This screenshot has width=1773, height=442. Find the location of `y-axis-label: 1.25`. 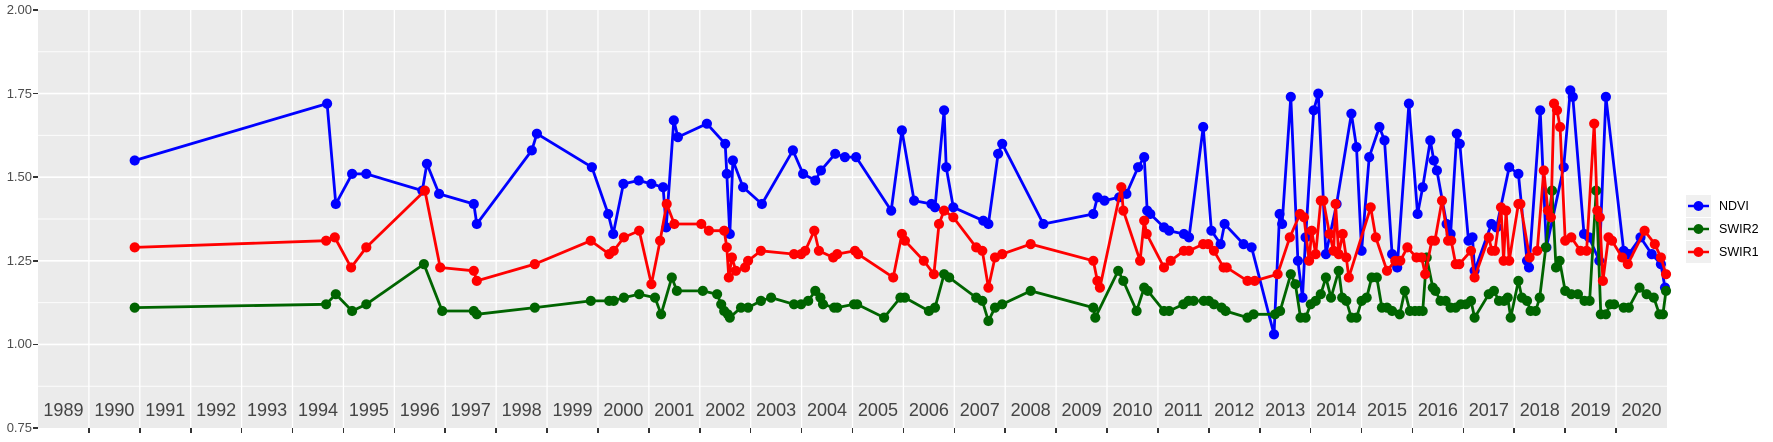

y-axis-label: 1.25 is located at coordinates (19, 260).